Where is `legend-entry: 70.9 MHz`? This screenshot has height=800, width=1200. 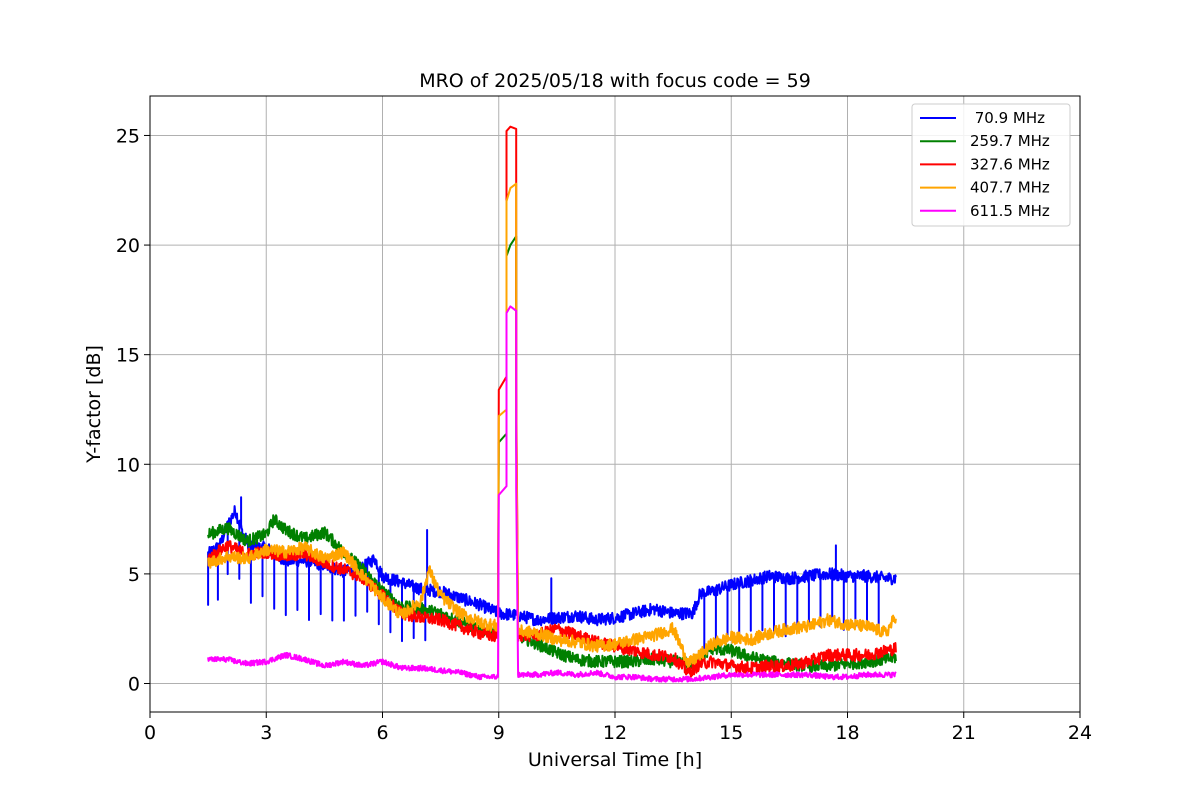
legend-entry: 70.9 MHz is located at coordinates (1007, 118).